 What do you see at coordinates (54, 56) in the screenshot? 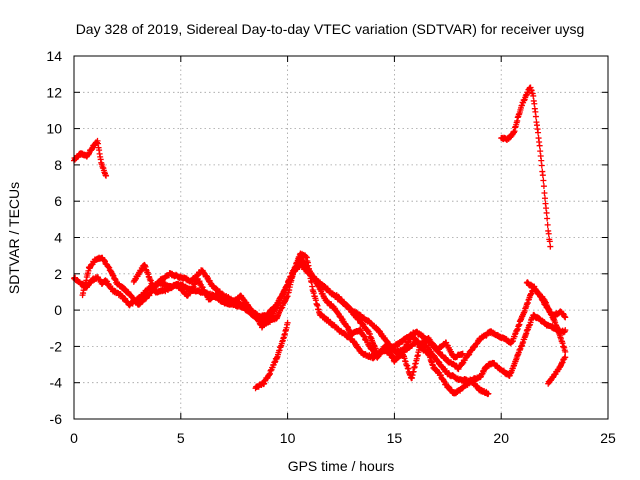
I see `y-tick-label: 14` at bounding box center [54, 56].